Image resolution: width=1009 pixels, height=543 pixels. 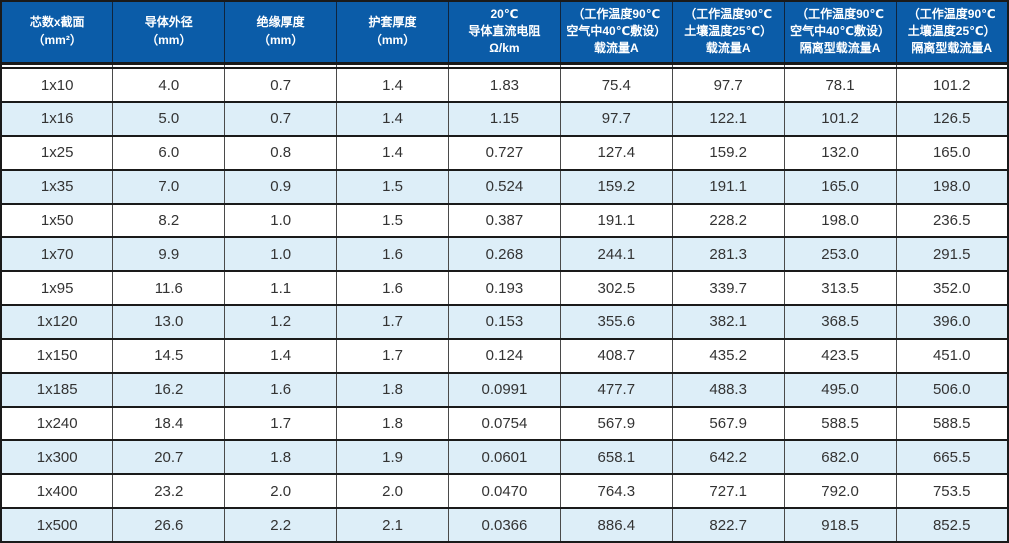 What do you see at coordinates (281, 118) in the screenshot?
I see `value-cell: 0.7` at bounding box center [281, 118].